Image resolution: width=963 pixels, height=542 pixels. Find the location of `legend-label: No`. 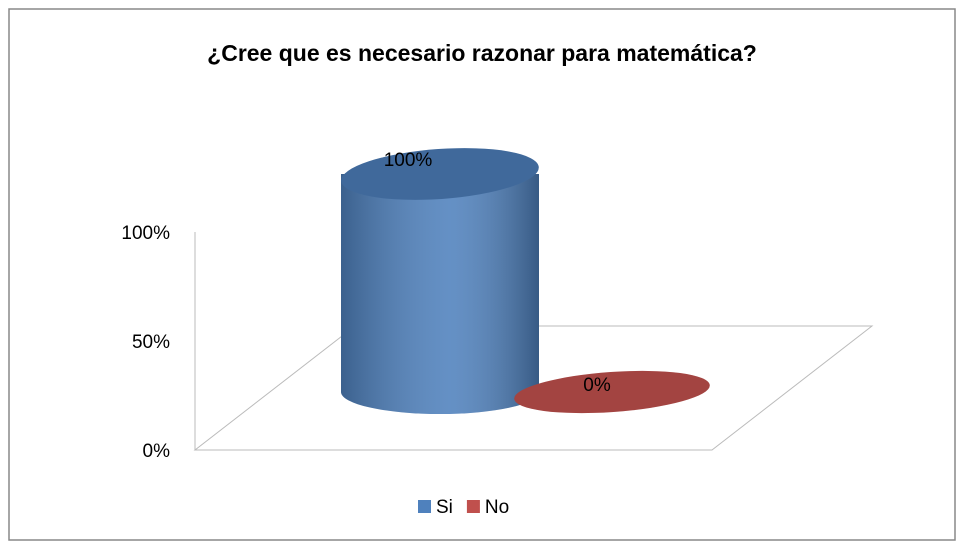

legend-label: No is located at coordinates (497, 507).